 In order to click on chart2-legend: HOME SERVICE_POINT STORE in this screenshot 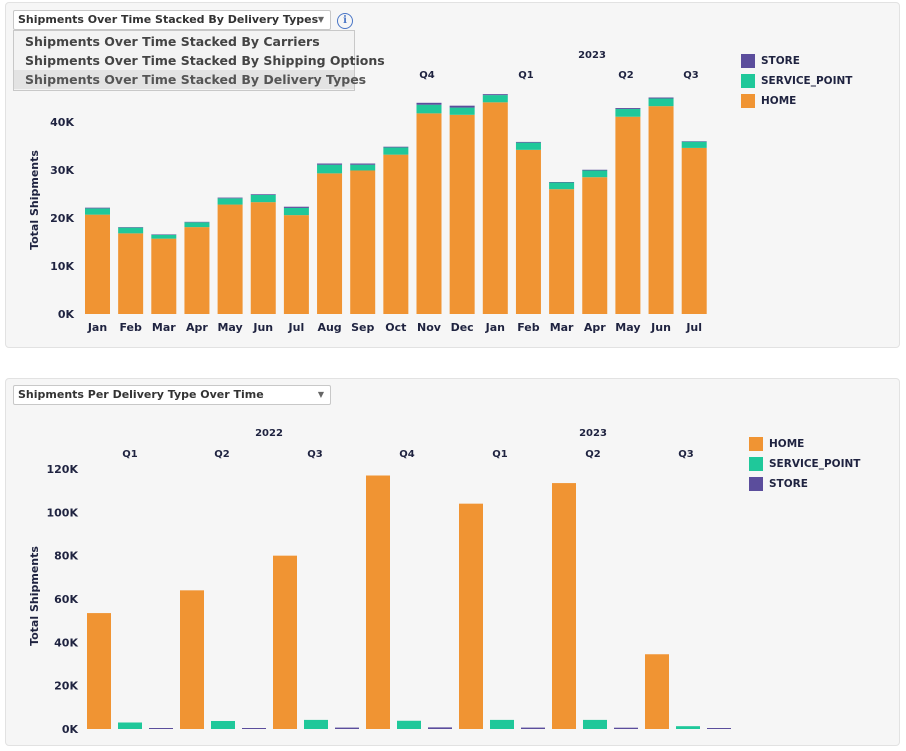, I will do `click(804, 464)`.